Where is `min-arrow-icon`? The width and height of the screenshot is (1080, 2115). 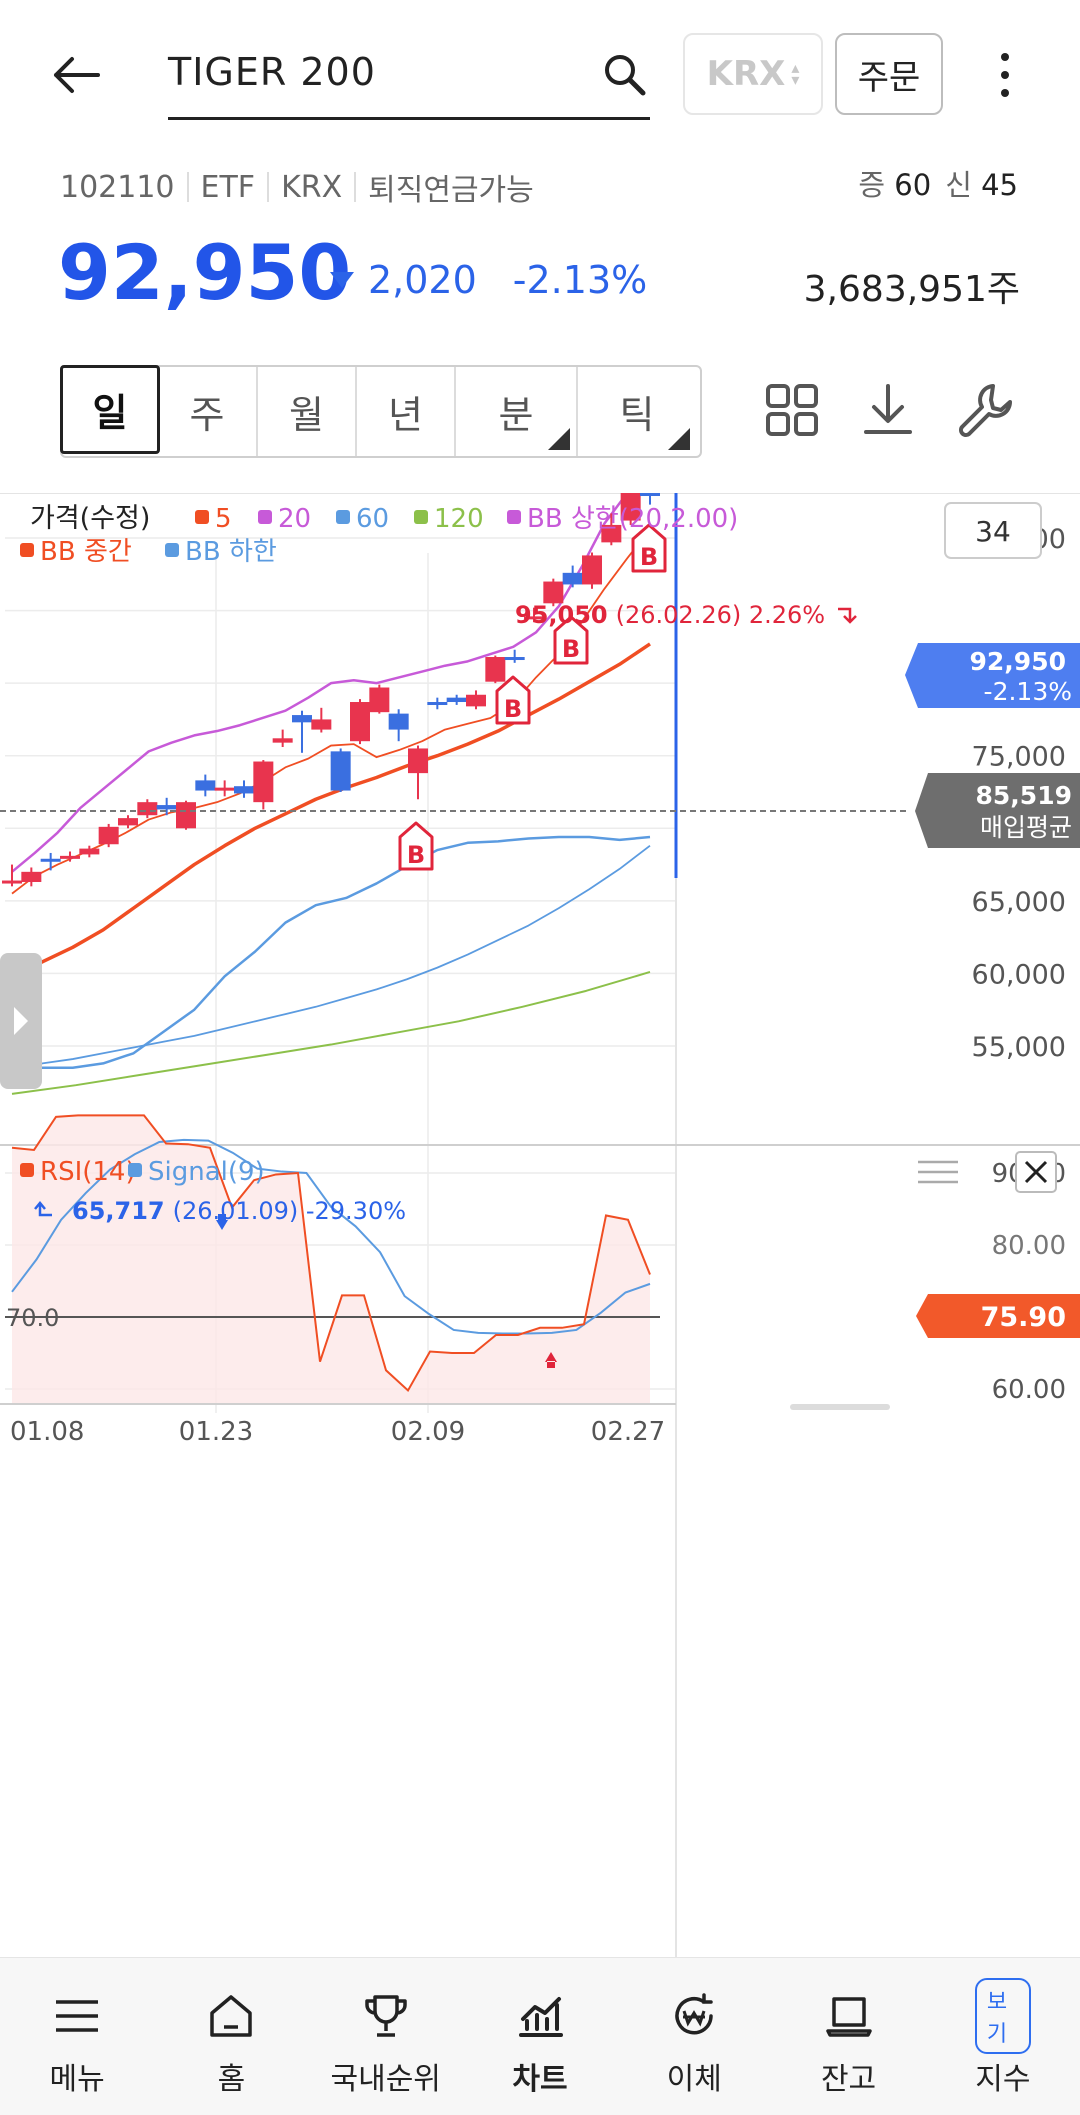 min-arrow-icon is located at coordinates (43, 1209).